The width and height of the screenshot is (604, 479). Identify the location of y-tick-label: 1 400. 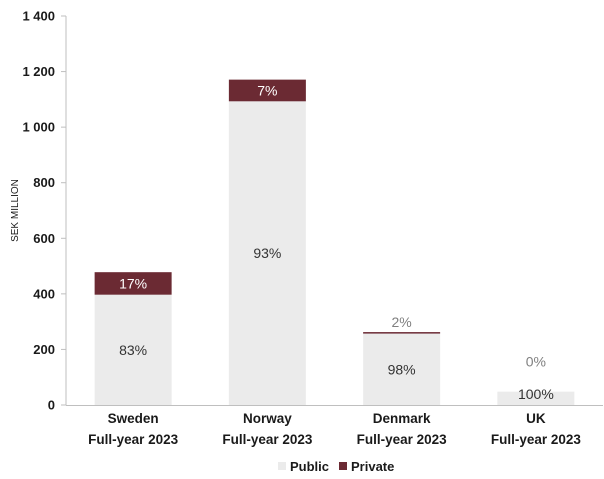
(38, 16).